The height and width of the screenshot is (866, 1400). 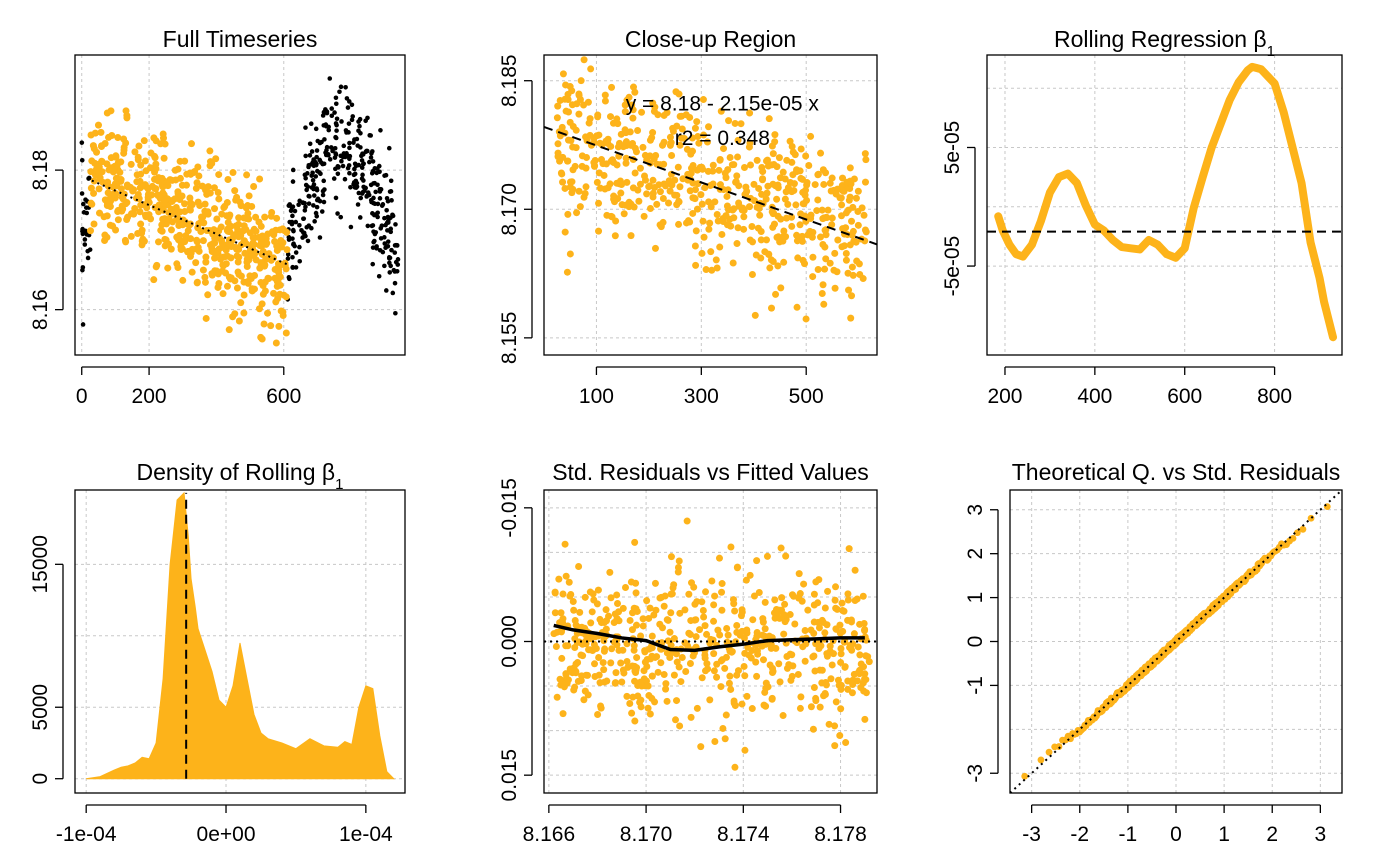 What do you see at coordinates (1164, 202) in the screenshot?
I see `data-layer` at bounding box center [1164, 202].